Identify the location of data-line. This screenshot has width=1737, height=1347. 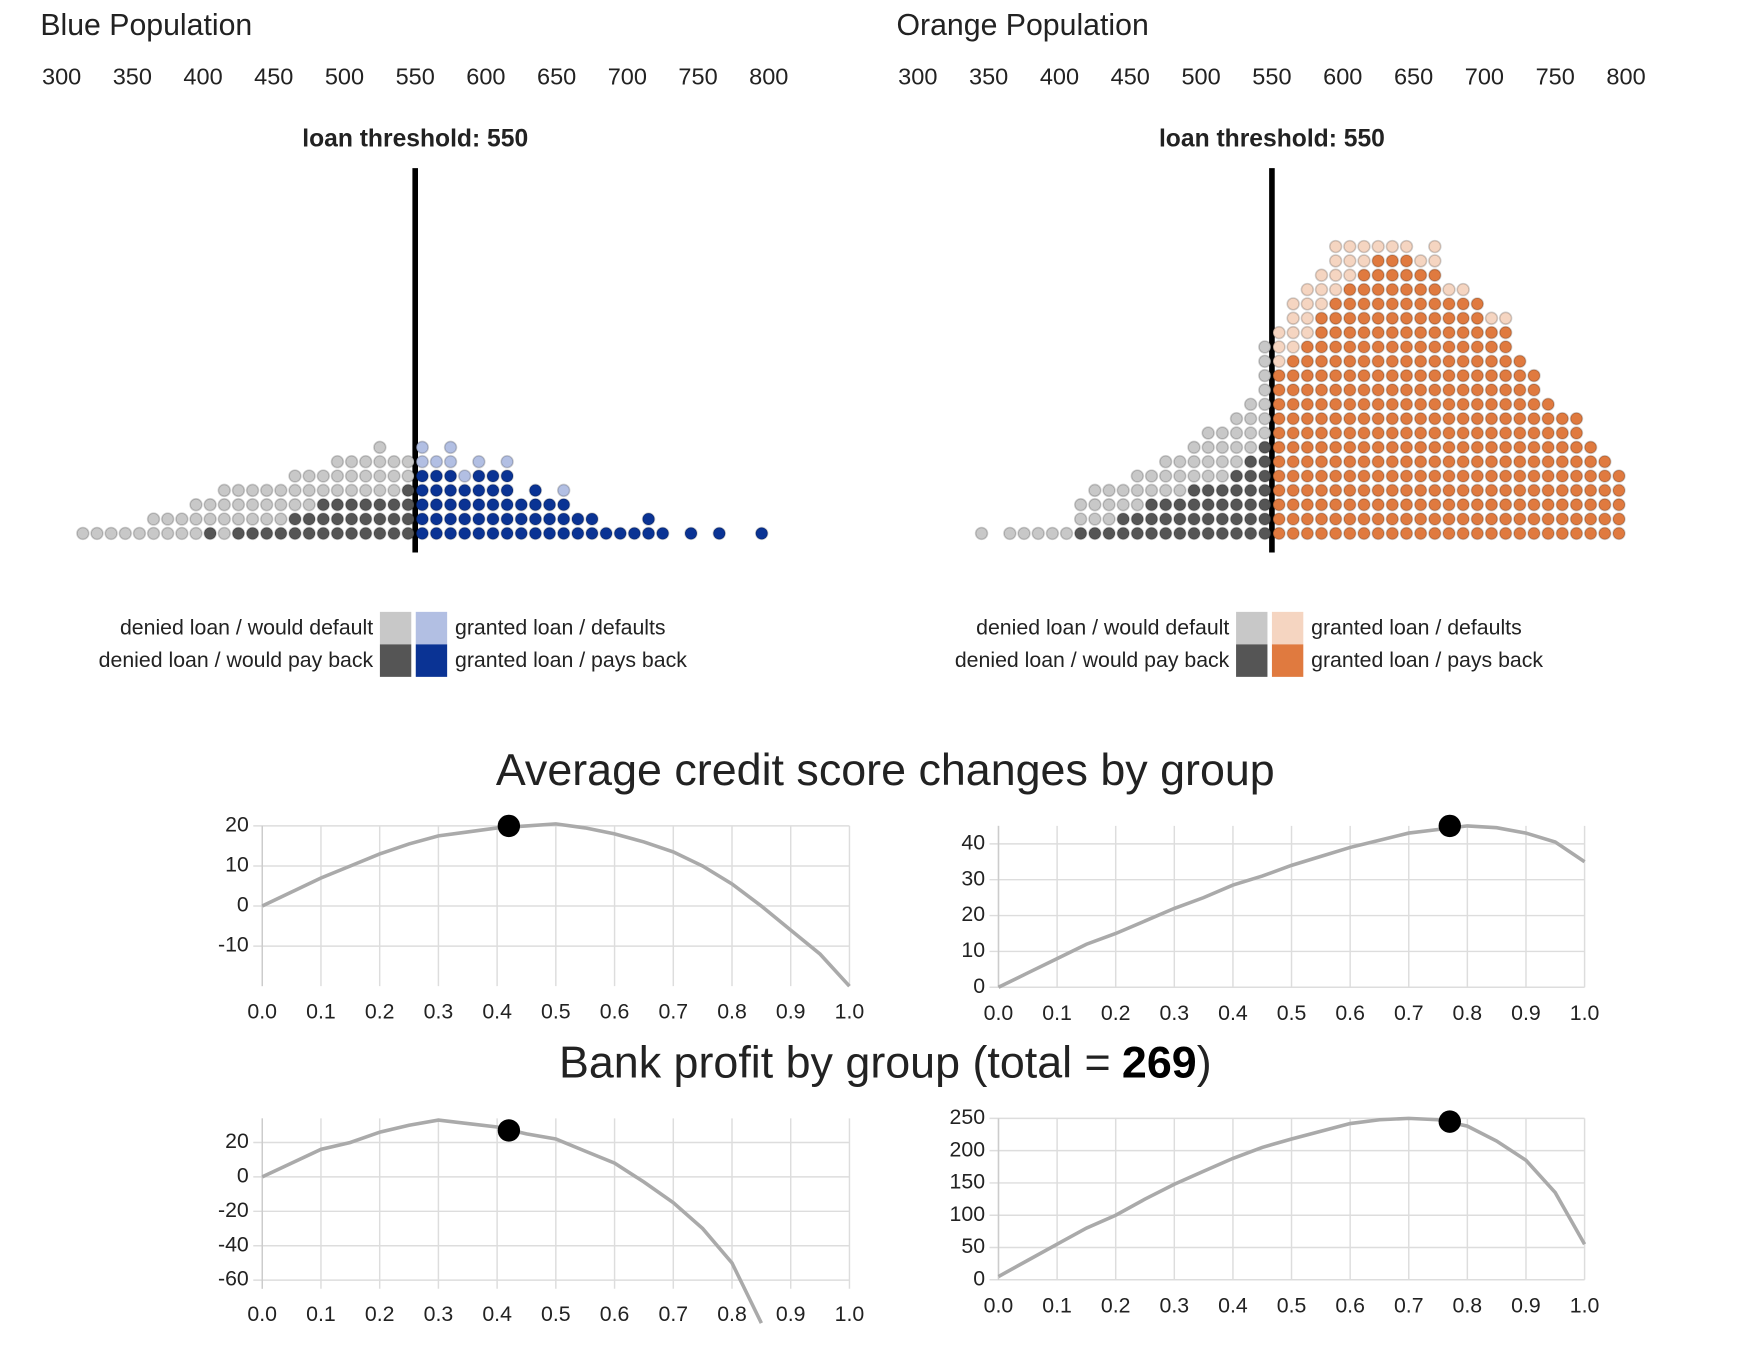
(1291, 906).